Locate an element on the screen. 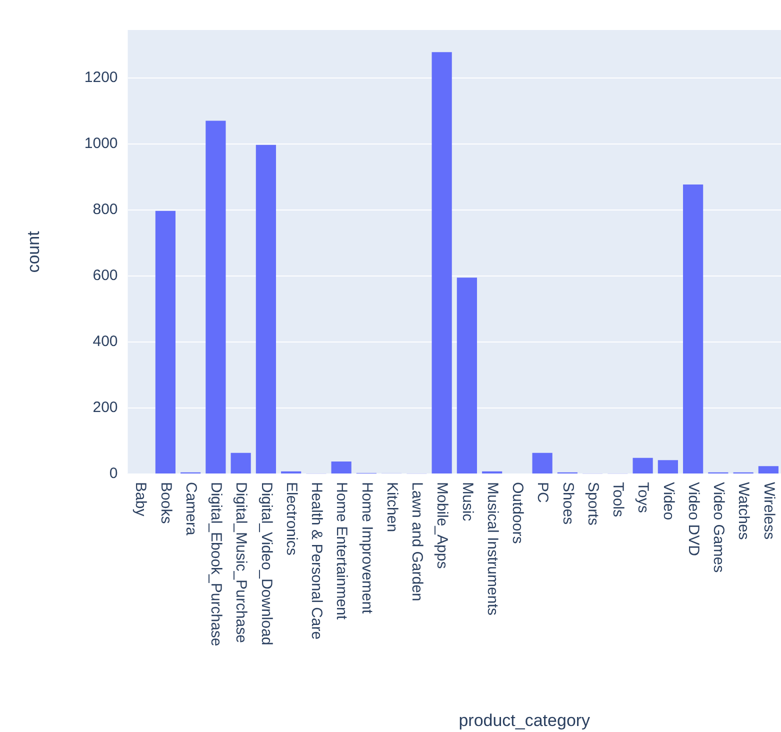 Image resolution: width=781 pixels, height=732 pixels. y-axis-title: count is located at coordinates (33, 251).